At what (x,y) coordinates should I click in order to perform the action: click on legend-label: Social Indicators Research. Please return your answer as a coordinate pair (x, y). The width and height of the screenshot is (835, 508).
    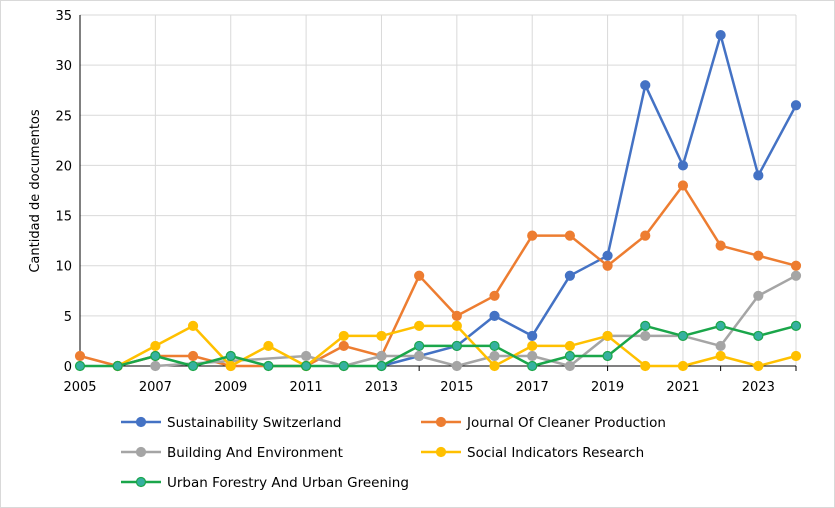
    Looking at the image, I should click on (555, 453).